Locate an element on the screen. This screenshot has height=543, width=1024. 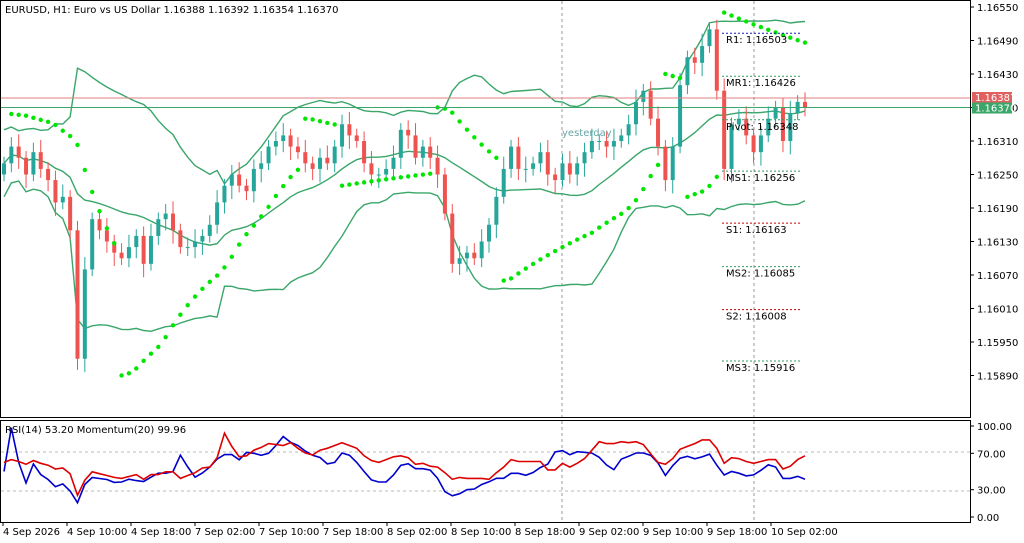
time-tick-label: 8 Sep 02:00 is located at coordinates (417, 532).